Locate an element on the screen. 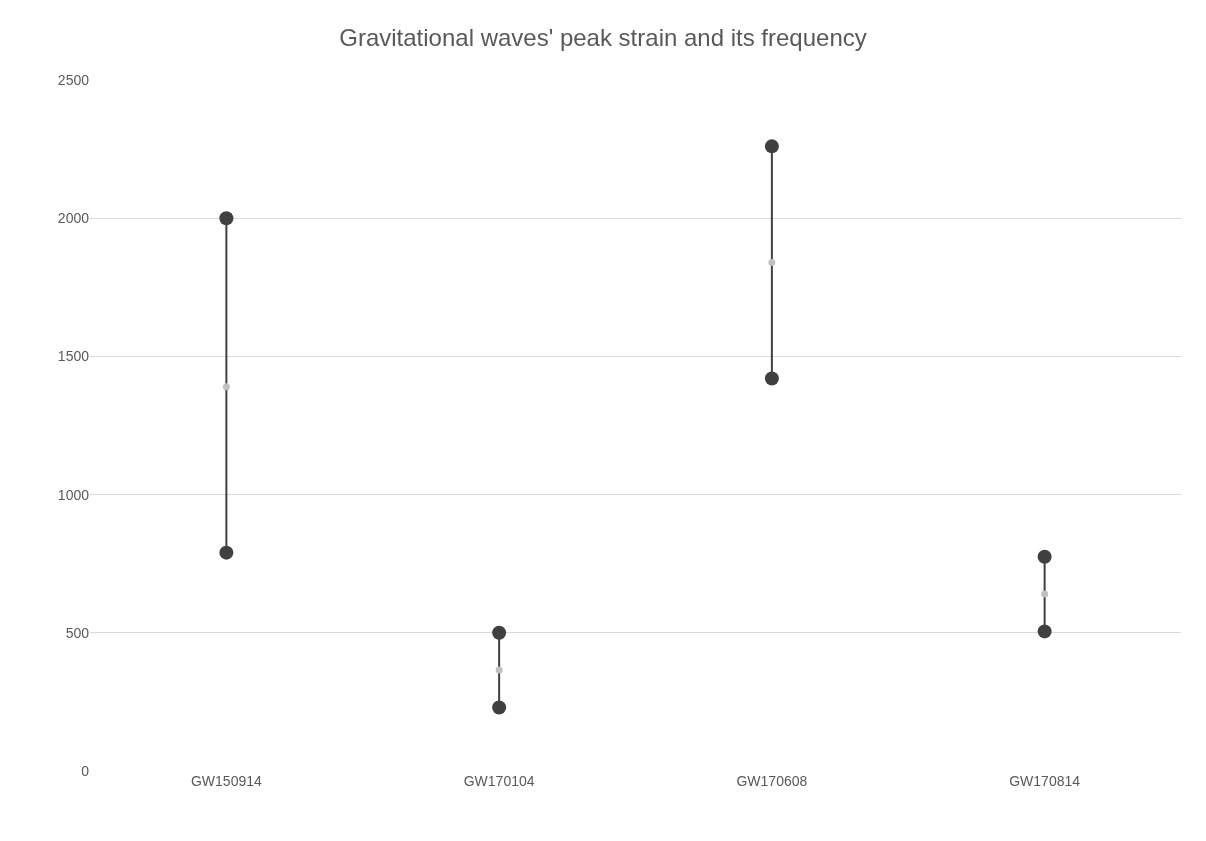 The height and width of the screenshot is (841, 1206). x-tick-label: GW170814 is located at coordinates (1045, 781).